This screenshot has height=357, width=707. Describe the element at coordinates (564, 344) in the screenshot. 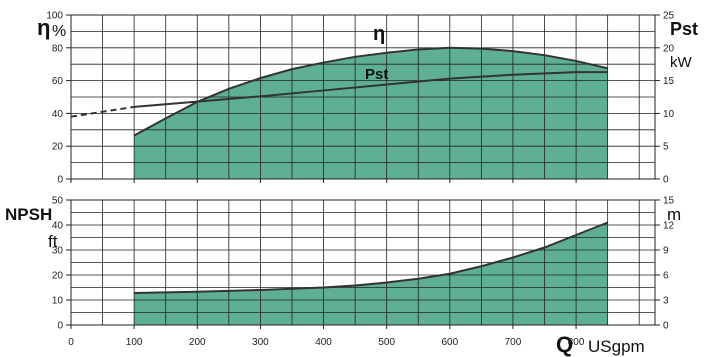

I see `q-axis-symbol: Q` at that location.